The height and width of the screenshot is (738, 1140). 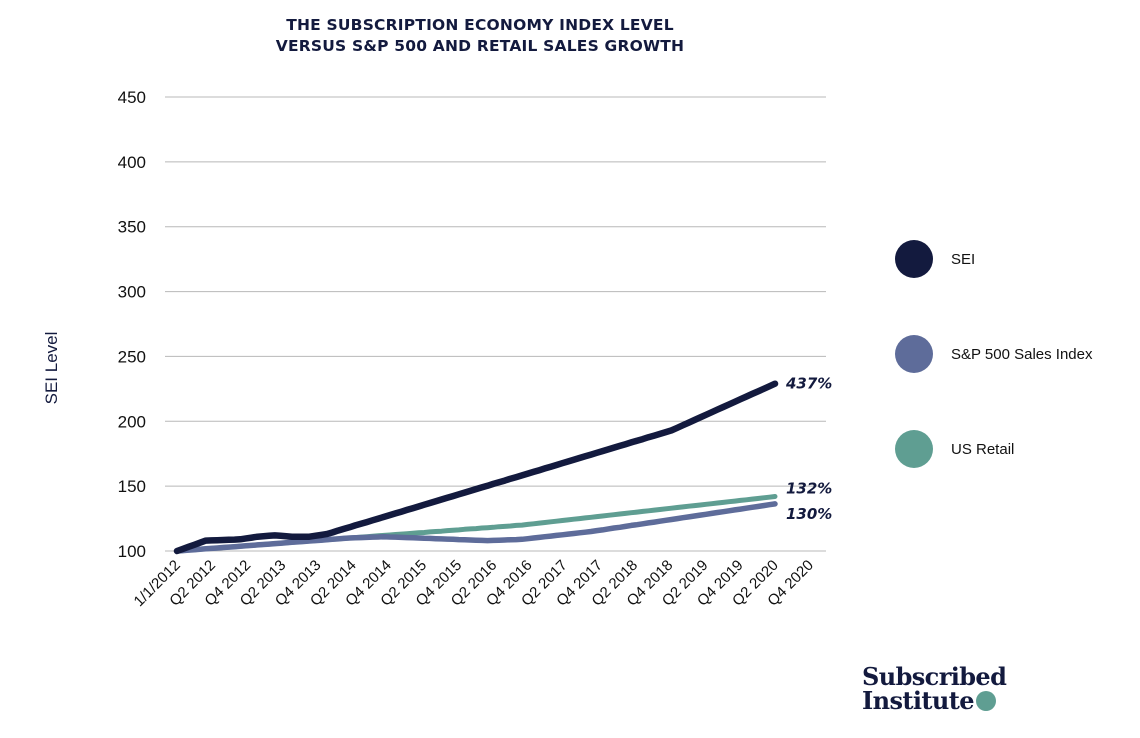 I want to click on end-value-label: 437%, so click(x=808, y=384).